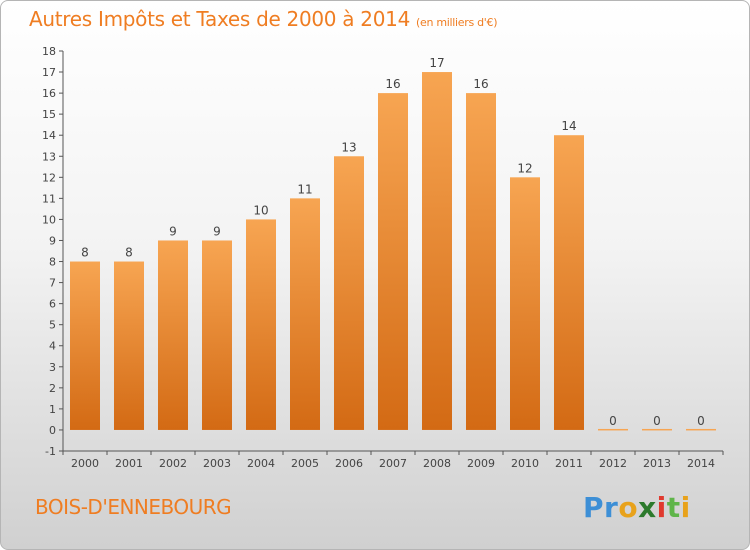 Image resolution: width=750 pixels, height=550 pixels. I want to click on bar-2002, so click(173, 335).